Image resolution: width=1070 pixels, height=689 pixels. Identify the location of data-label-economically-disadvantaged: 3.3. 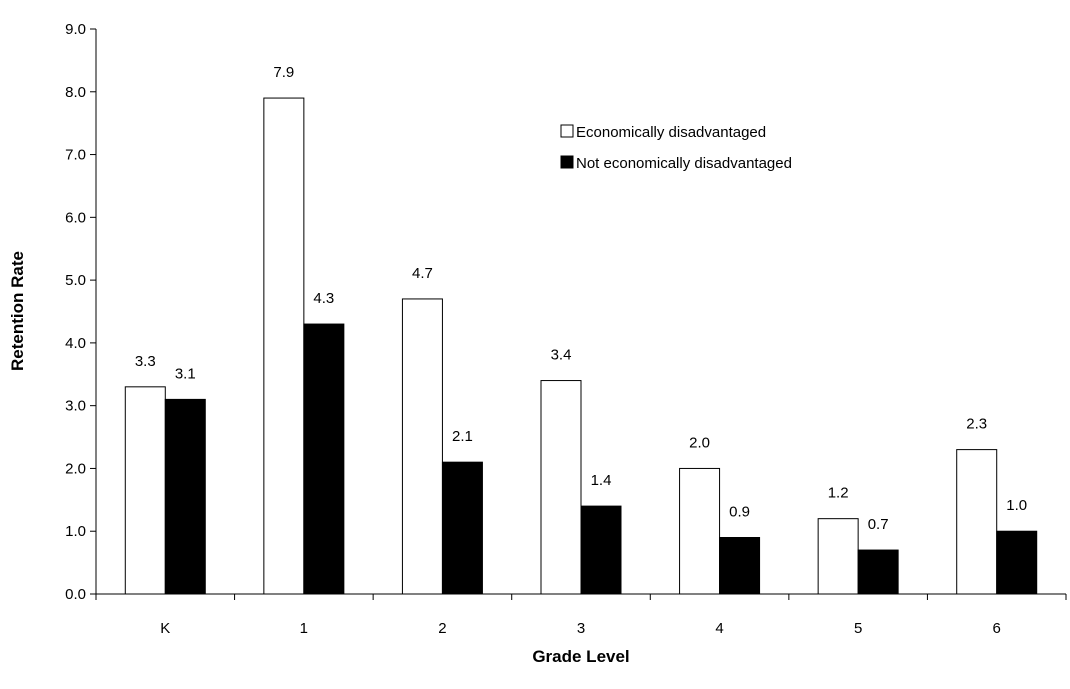
(145, 361).